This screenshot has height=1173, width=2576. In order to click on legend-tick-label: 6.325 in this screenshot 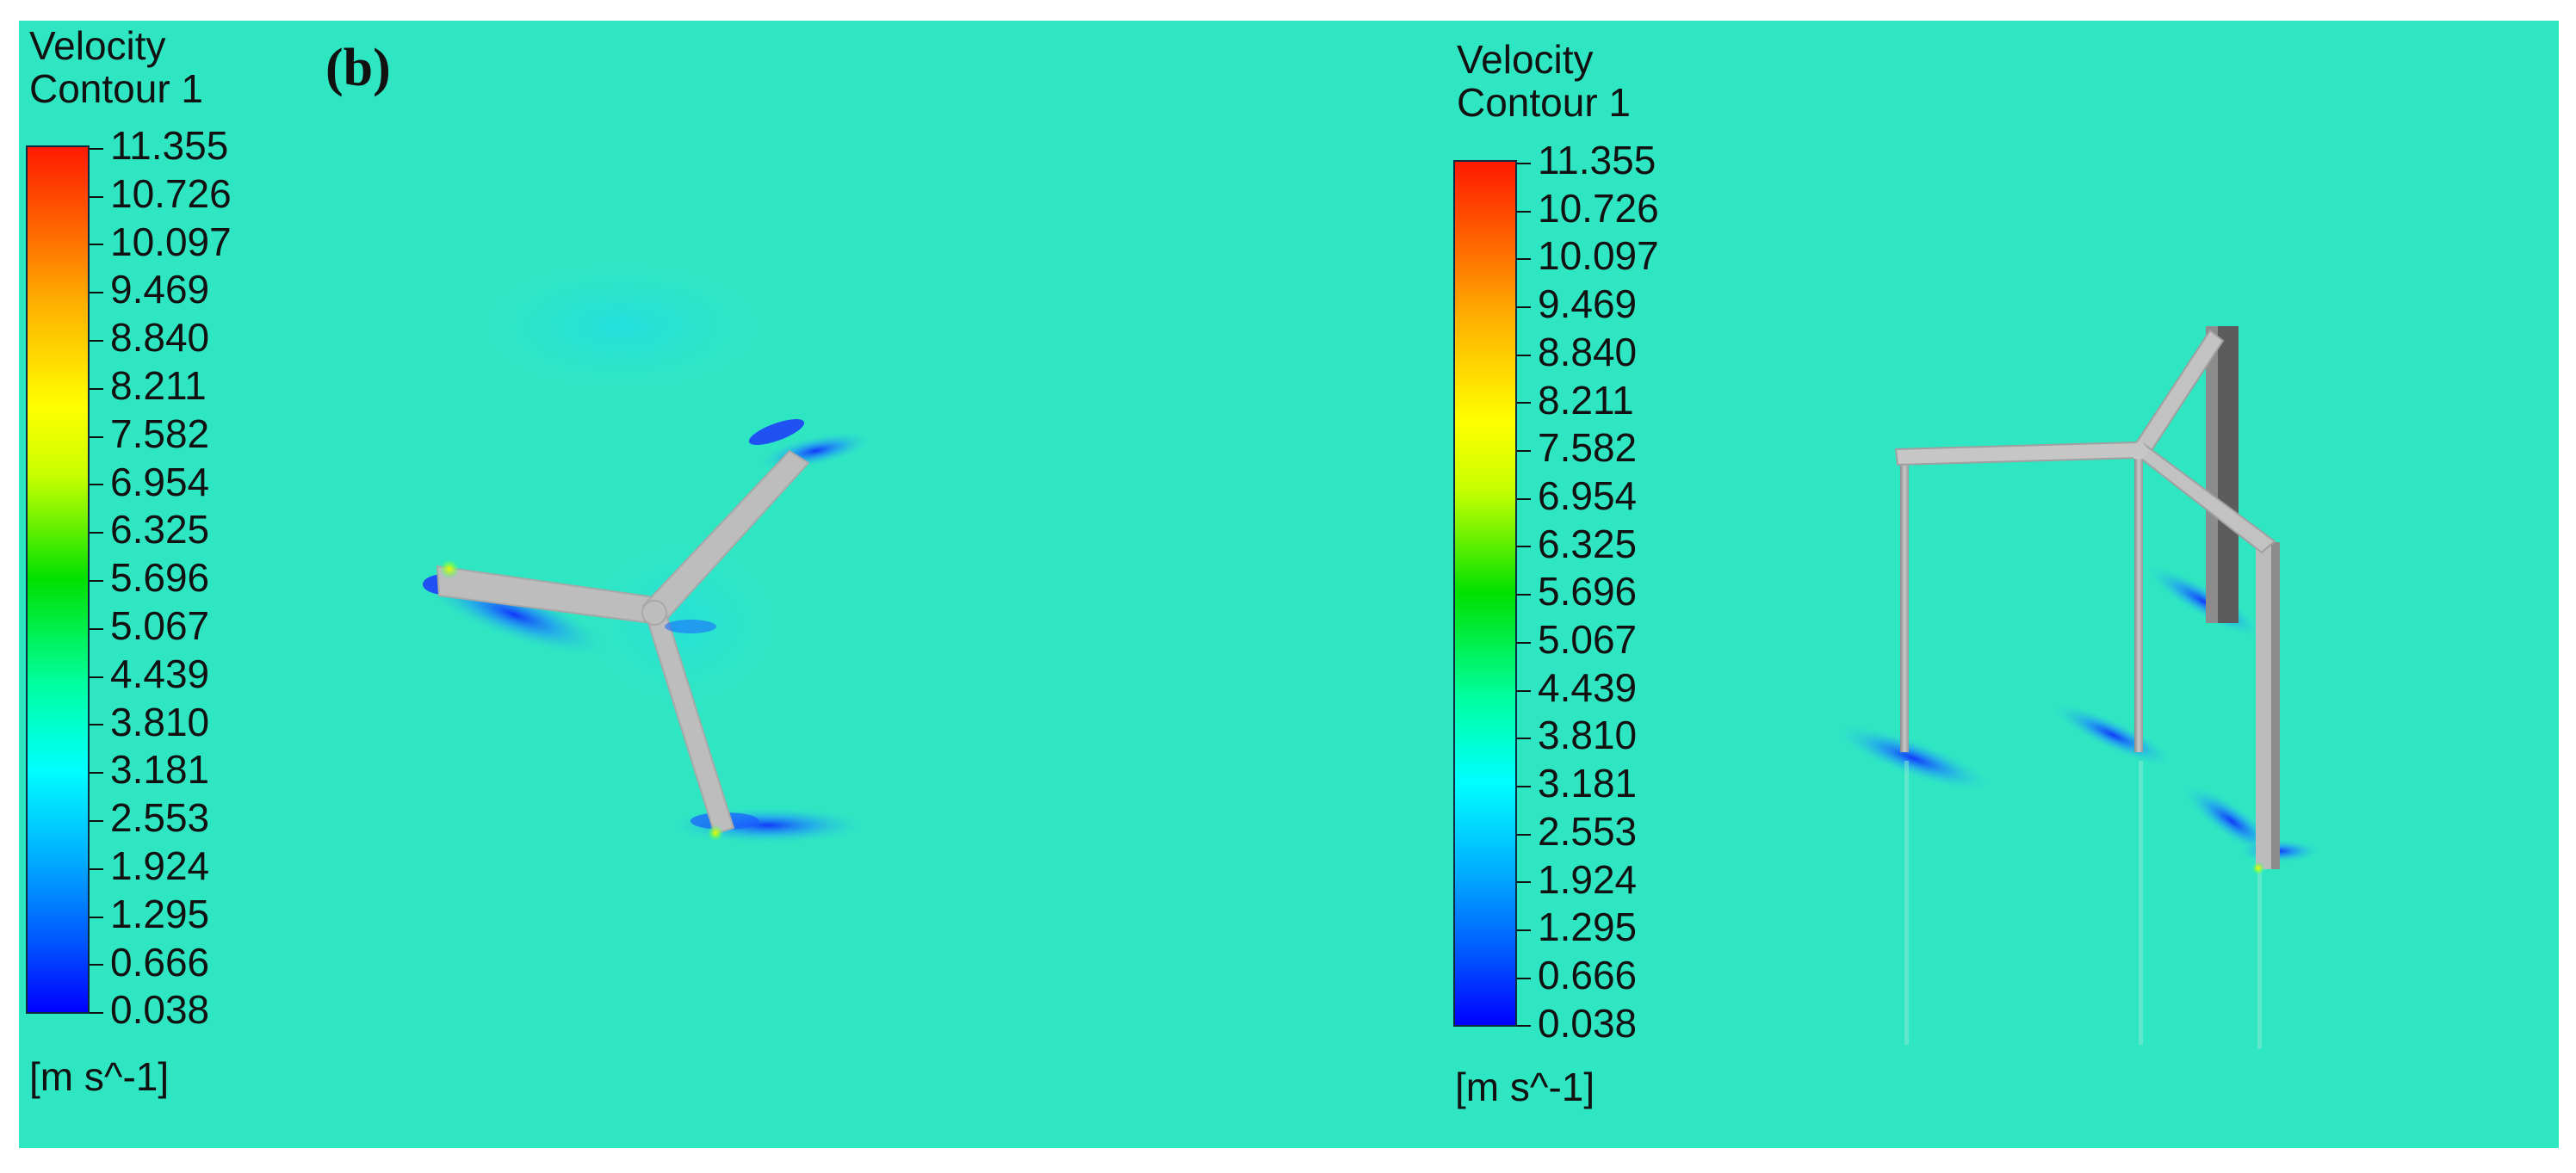, I will do `click(1629, 543)`.